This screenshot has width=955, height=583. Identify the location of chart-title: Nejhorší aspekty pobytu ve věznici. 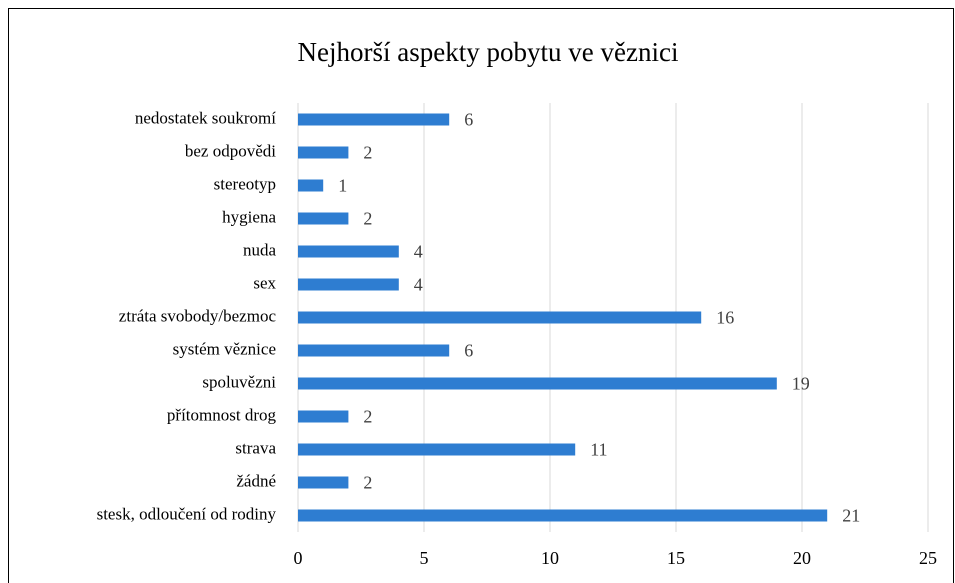
(488, 52).